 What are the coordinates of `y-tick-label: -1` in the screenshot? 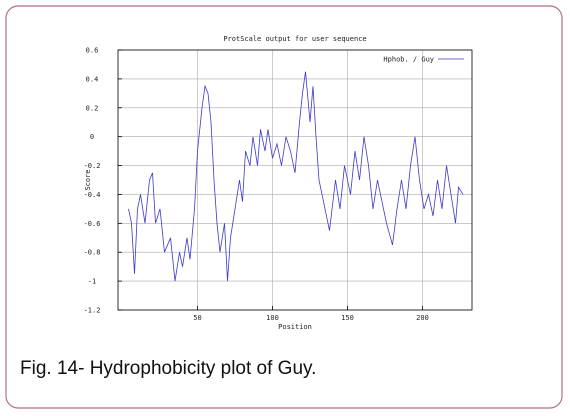 It's located at (92, 282).